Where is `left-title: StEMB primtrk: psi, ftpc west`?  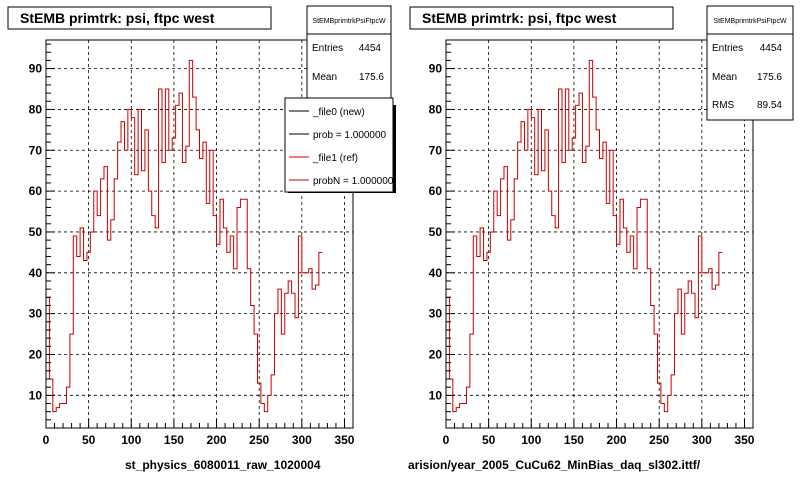
left-title: StEMB primtrk: psi, ftpc west is located at coordinates (117, 18).